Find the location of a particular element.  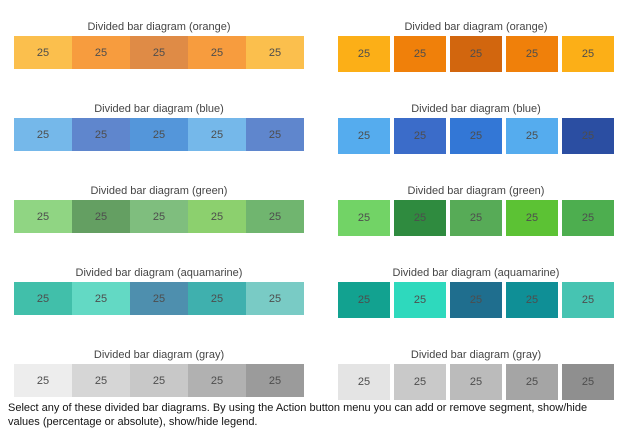

bar-row: Divided bar diagram (blue) 25 25 25 25 25 is located at coordinates (476, 139).